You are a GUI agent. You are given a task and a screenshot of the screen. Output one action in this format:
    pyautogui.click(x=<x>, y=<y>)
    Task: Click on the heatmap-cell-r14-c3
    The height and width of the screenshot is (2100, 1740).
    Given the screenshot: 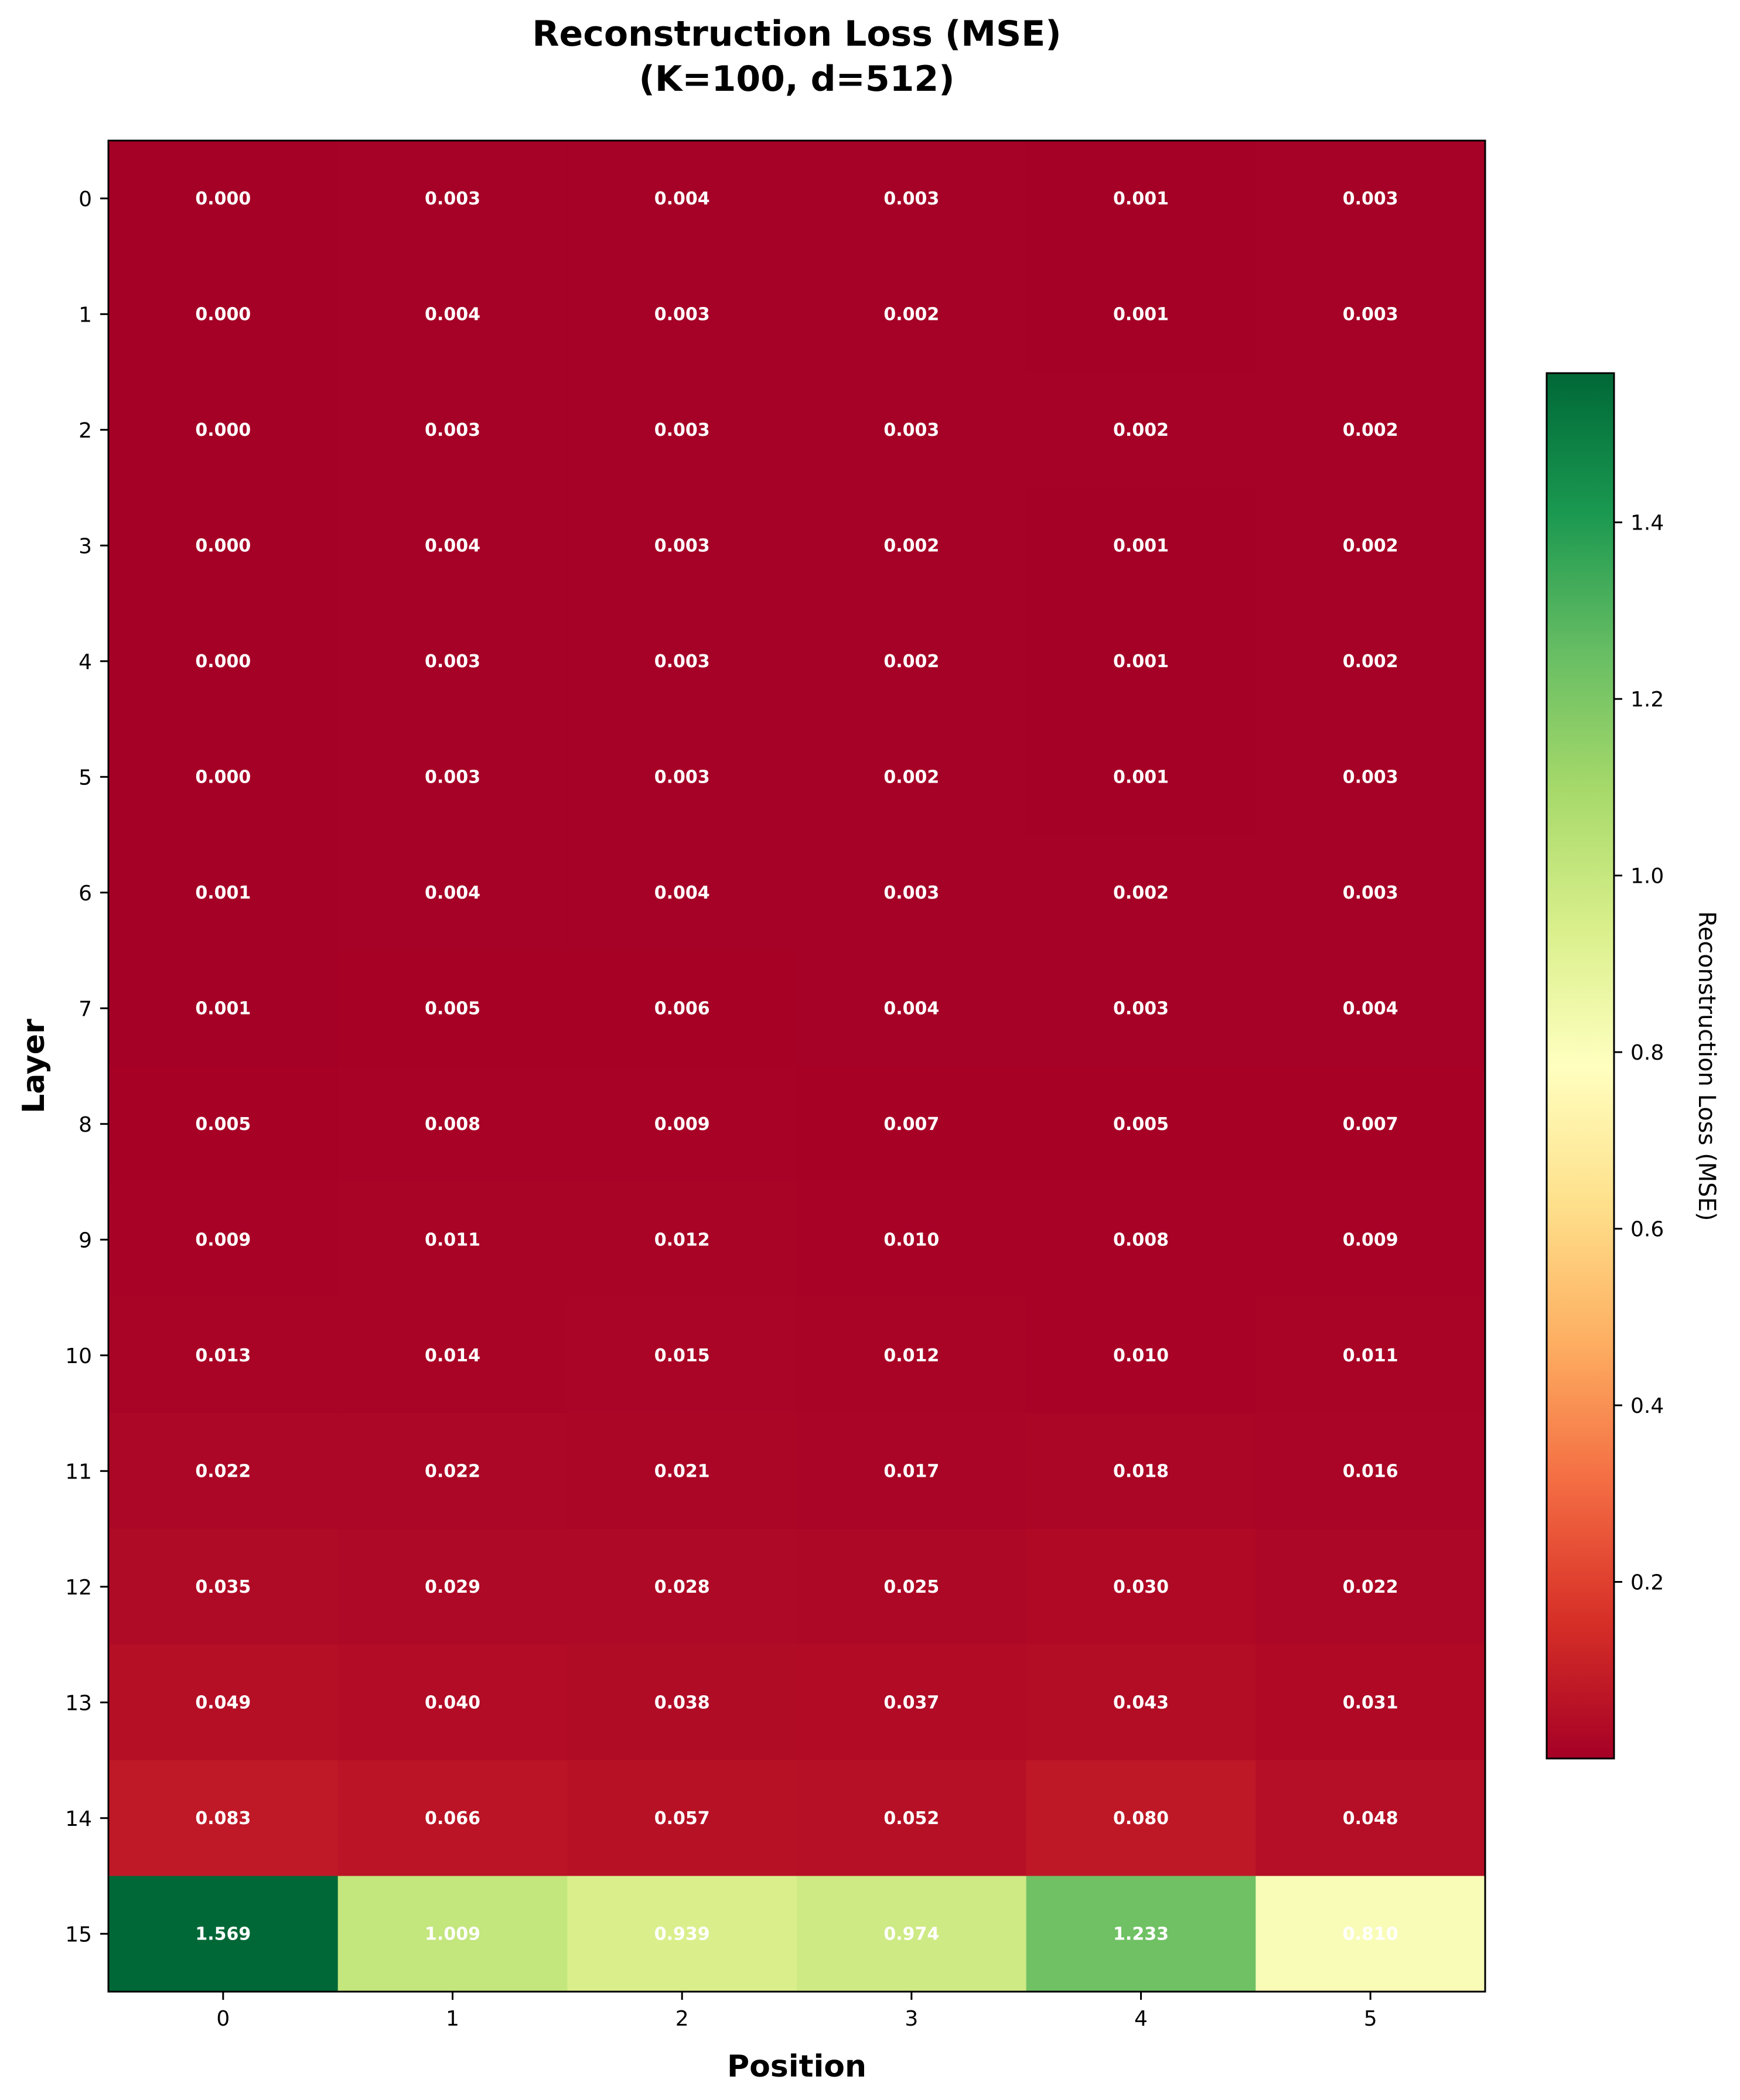 What is the action you would take?
    pyautogui.click(x=912, y=1818)
    